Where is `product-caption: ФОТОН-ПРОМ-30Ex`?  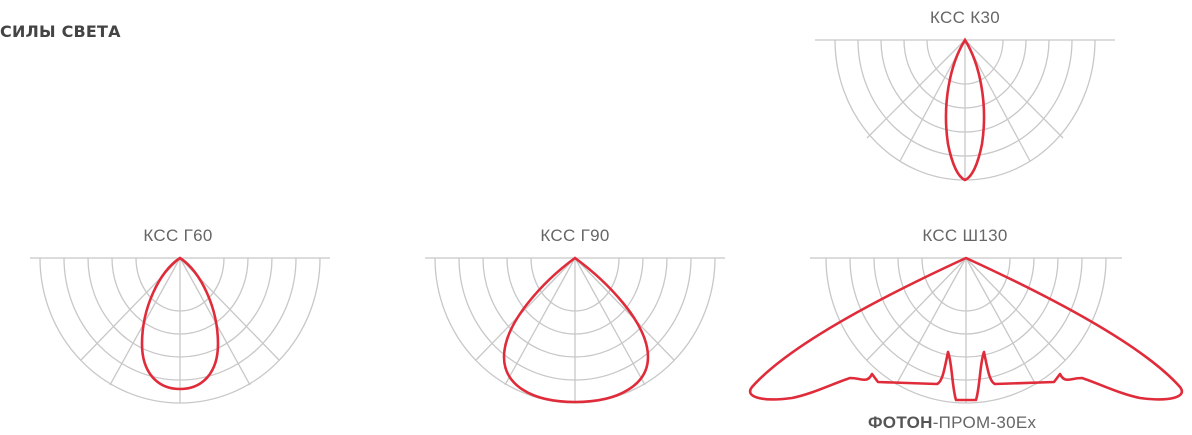 product-caption: ФОТОН-ПРОМ-30Ex is located at coordinates (952, 423).